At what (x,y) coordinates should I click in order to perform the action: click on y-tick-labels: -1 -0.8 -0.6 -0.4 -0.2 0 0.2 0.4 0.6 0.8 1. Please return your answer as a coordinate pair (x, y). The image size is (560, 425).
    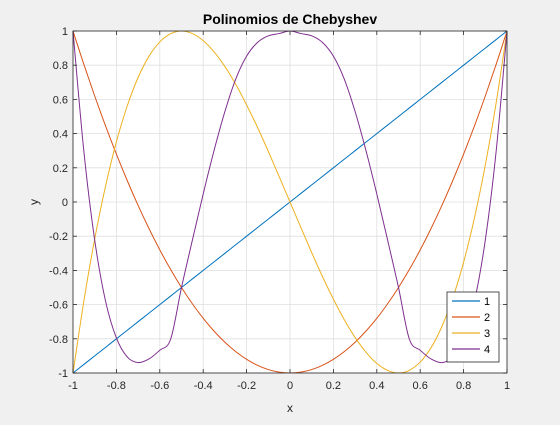
    Looking at the image, I should click on (58, 203).